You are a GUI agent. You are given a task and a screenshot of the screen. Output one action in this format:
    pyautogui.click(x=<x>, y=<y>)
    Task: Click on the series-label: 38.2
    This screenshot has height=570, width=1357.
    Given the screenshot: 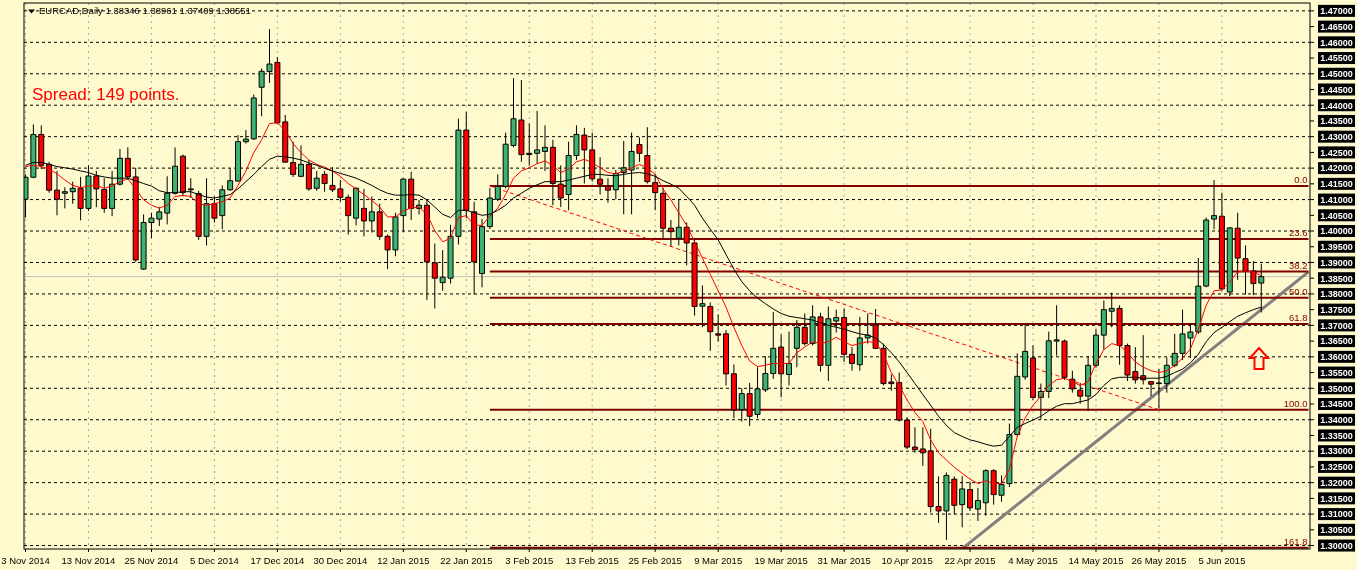 What is the action you would take?
    pyautogui.click(x=1298, y=265)
    